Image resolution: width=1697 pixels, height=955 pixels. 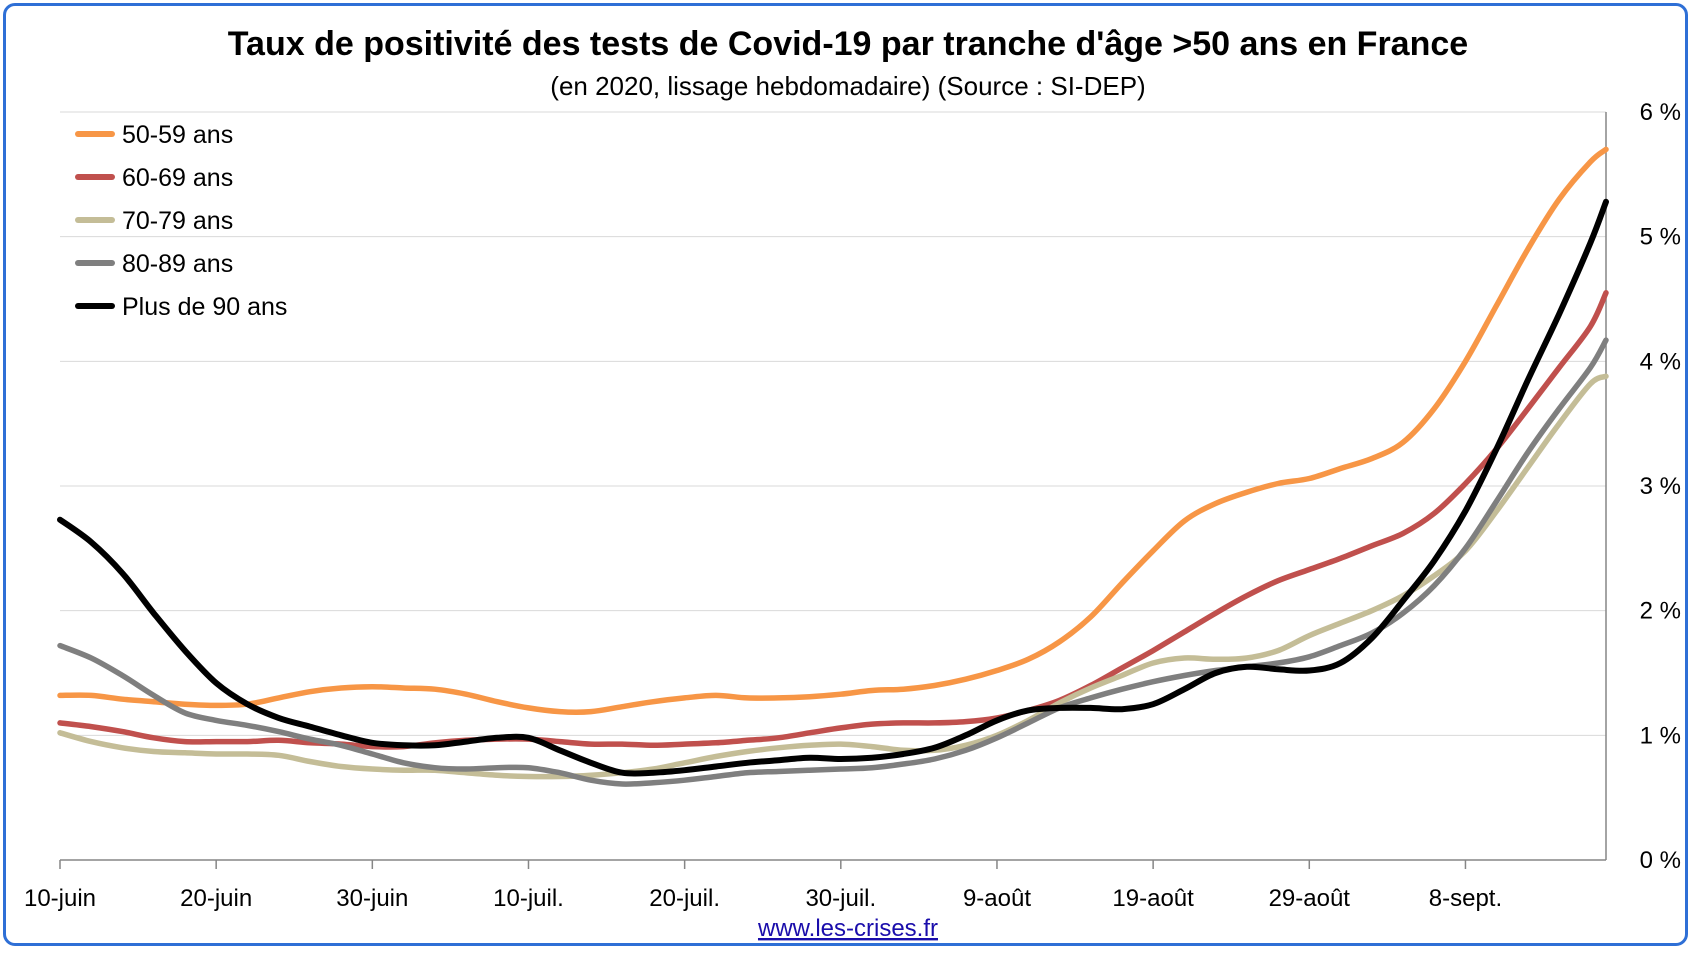 What do you see at coordinates (528, 898) in the screenshot?
I see `x-tick-label: 10-juil.` at bounding box center [528, 898].